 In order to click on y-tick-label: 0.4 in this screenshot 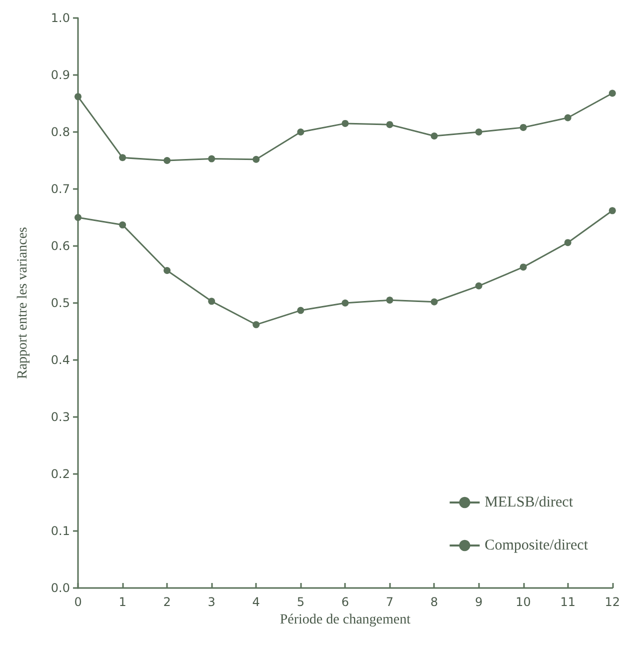, I will do `click(60, 360)`.